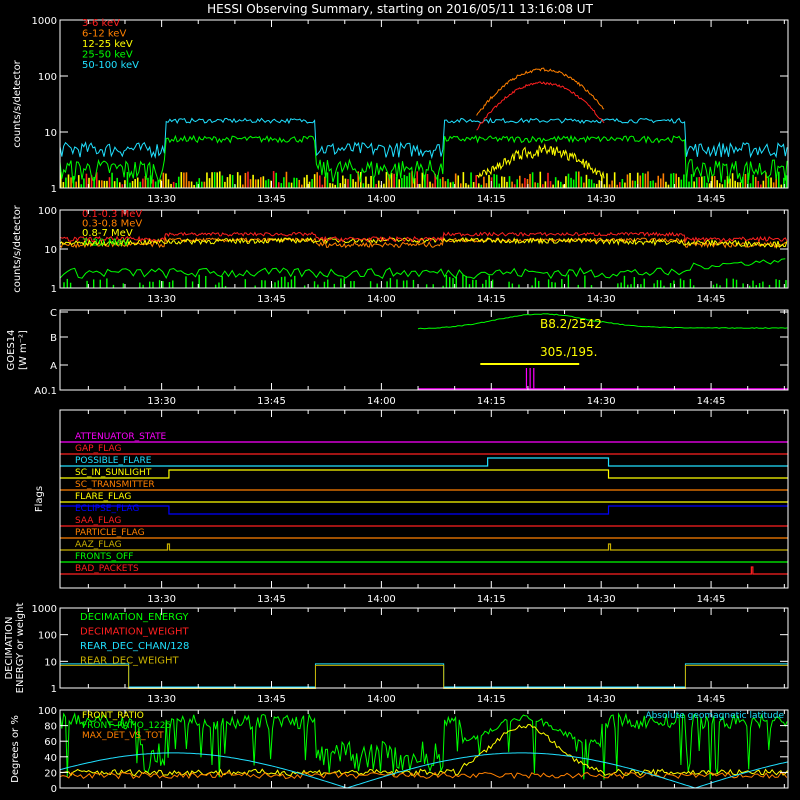 The height and width of the screenshot is (800, 800). I want to click on dec-frame, so click(424, 648).